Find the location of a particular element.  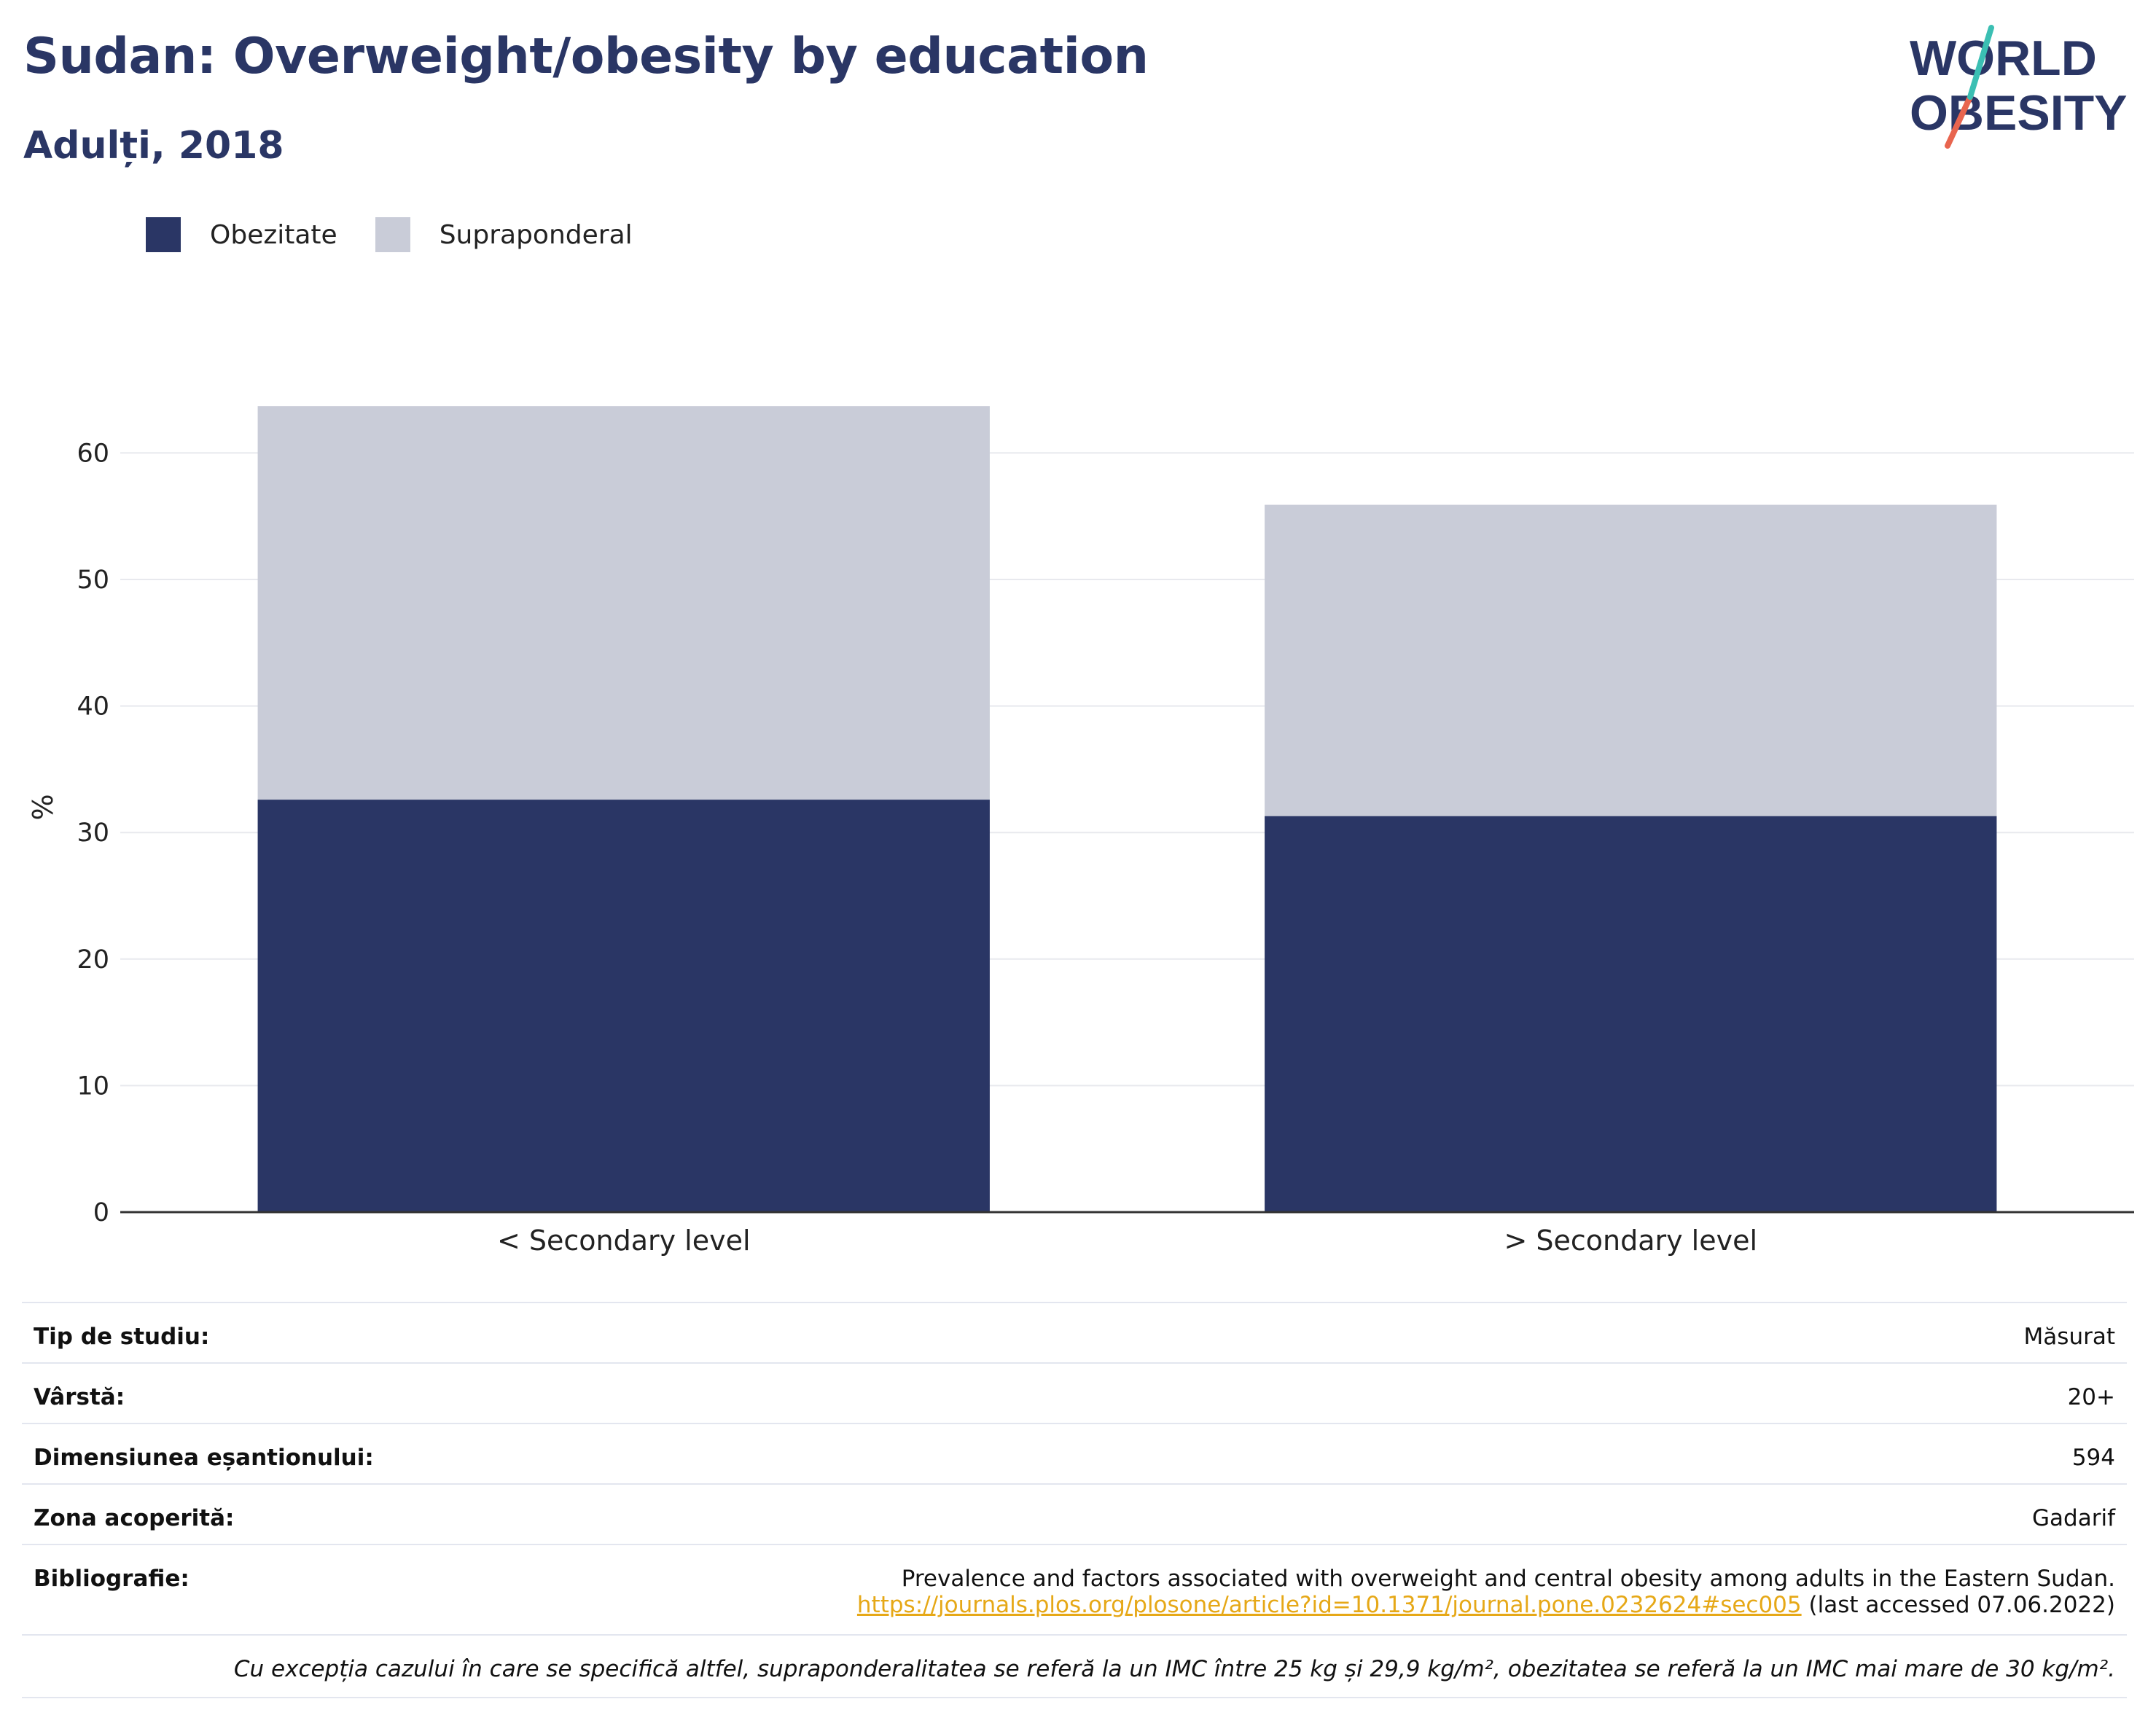

bibliography-accessed: (last accessed 07.06.2022) is located at coordinates (1961, 1605).